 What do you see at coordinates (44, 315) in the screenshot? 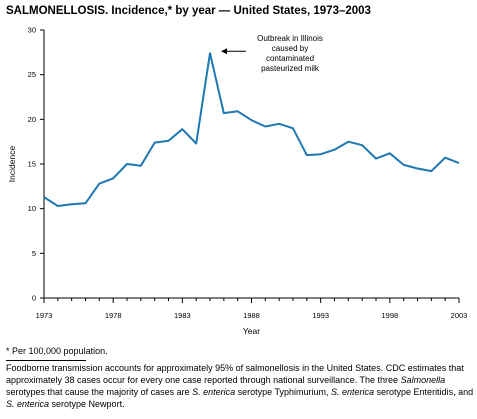
I see `x-tick-label: 1973` at bounding box center [44, 315].